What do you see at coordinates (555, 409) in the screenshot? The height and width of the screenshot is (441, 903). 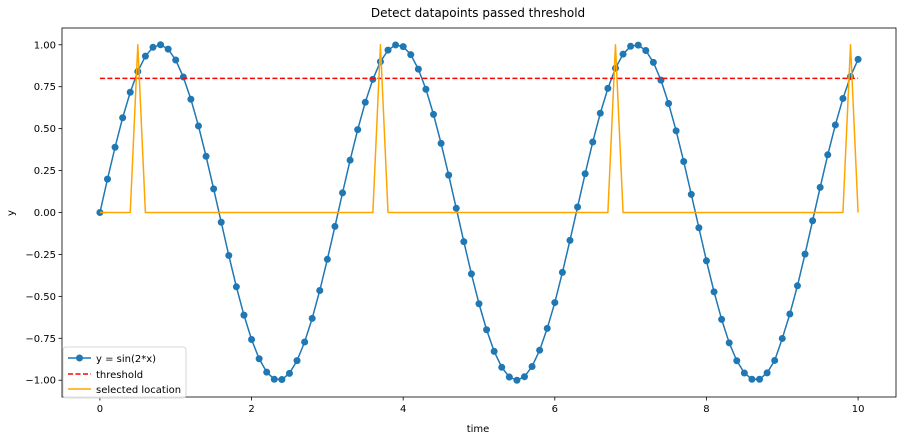 I see `x-tick-label: 6` at bounding box center [555, 409].